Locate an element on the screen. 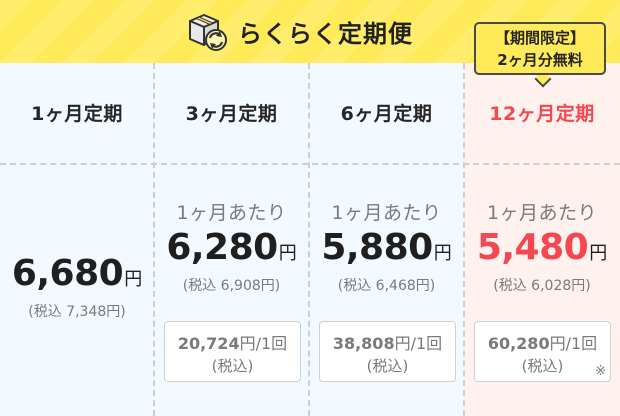 The image size is (620, 416). plan-price: 6,280円 is located at coordinates (231, 247).